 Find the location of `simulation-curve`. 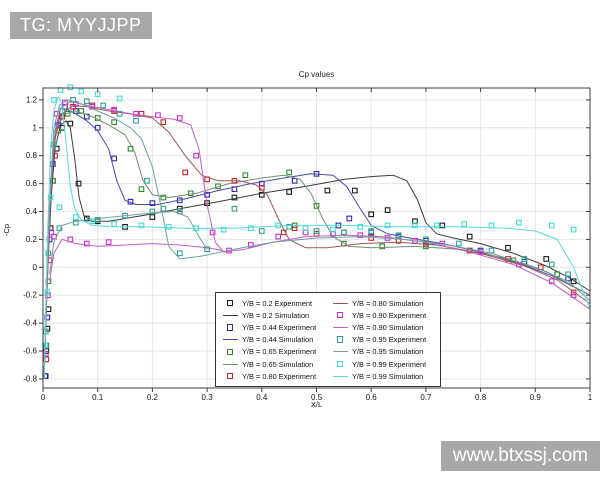

simulation-curve is located at coordinates (128, 243).